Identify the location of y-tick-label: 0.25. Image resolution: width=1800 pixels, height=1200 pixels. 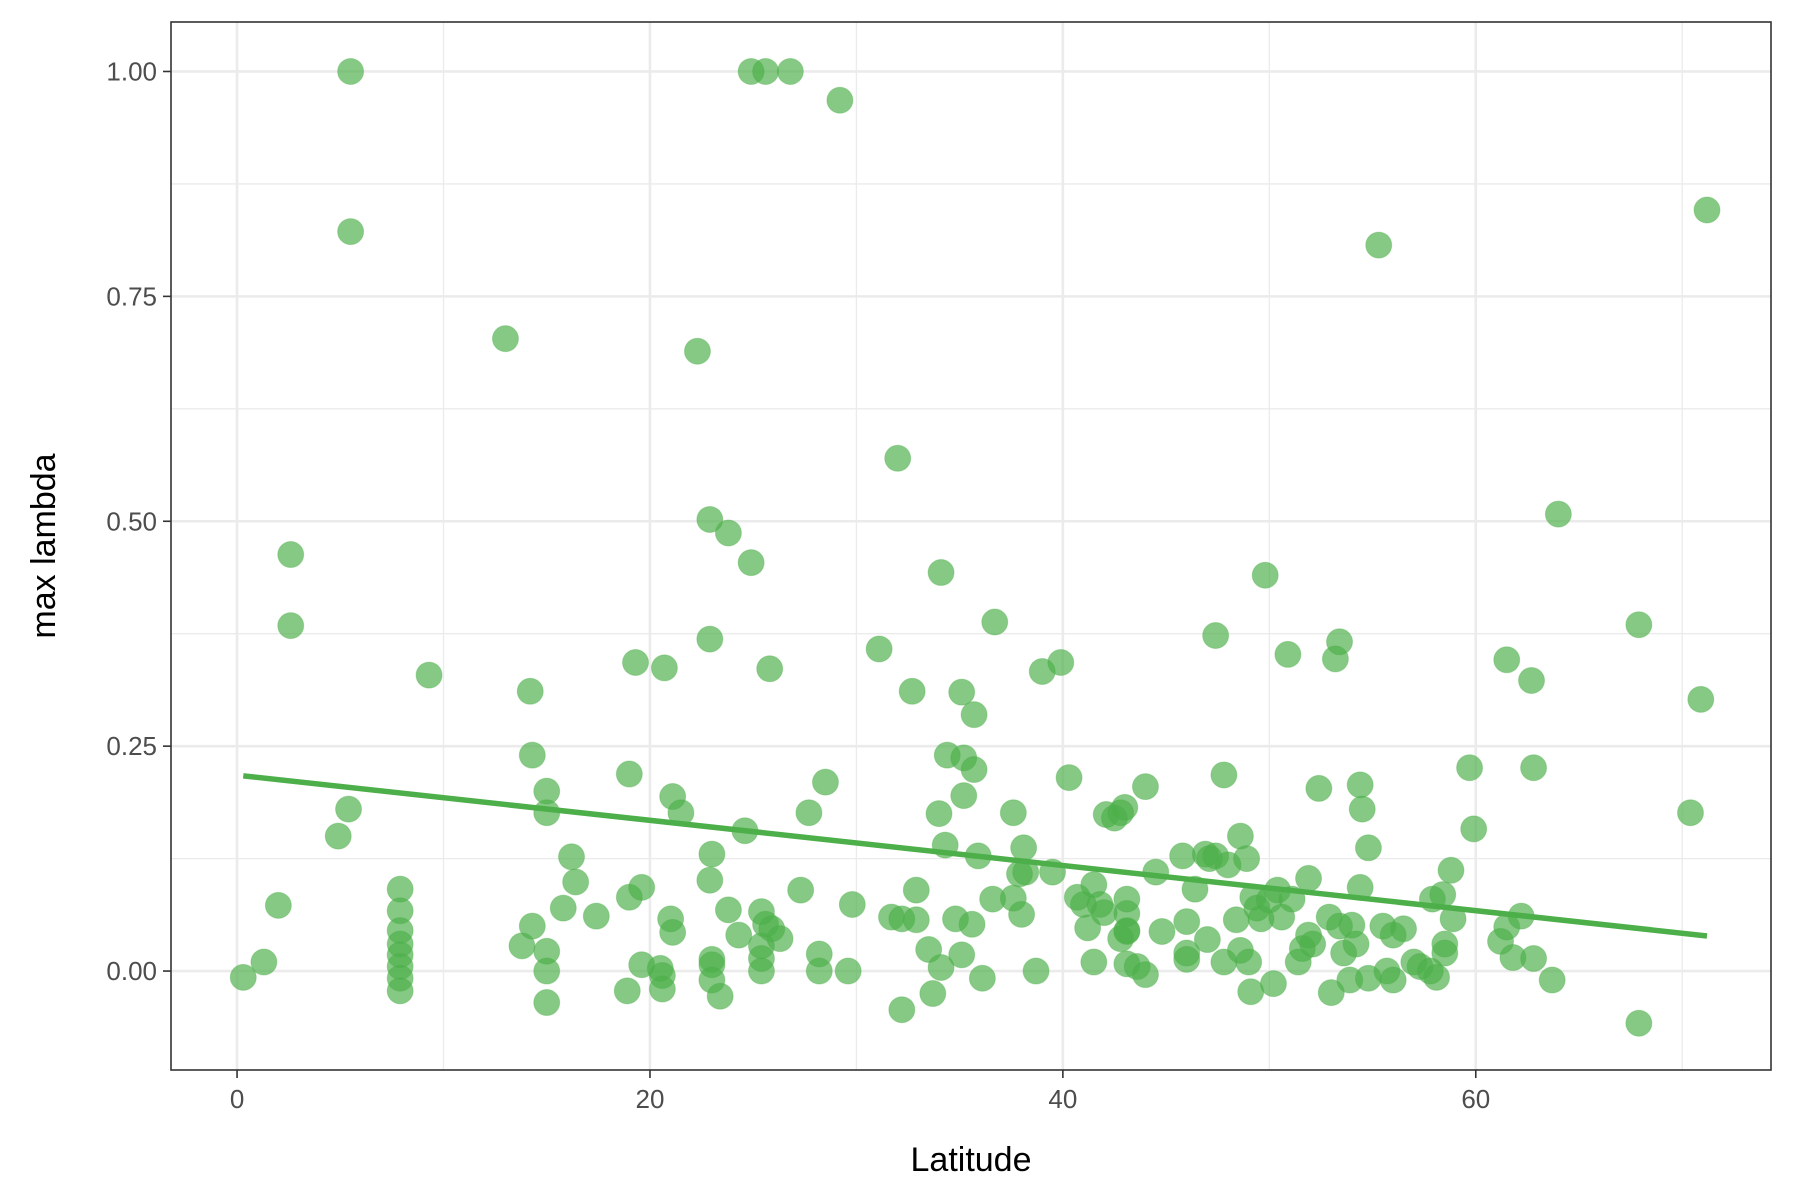
(131, 746).